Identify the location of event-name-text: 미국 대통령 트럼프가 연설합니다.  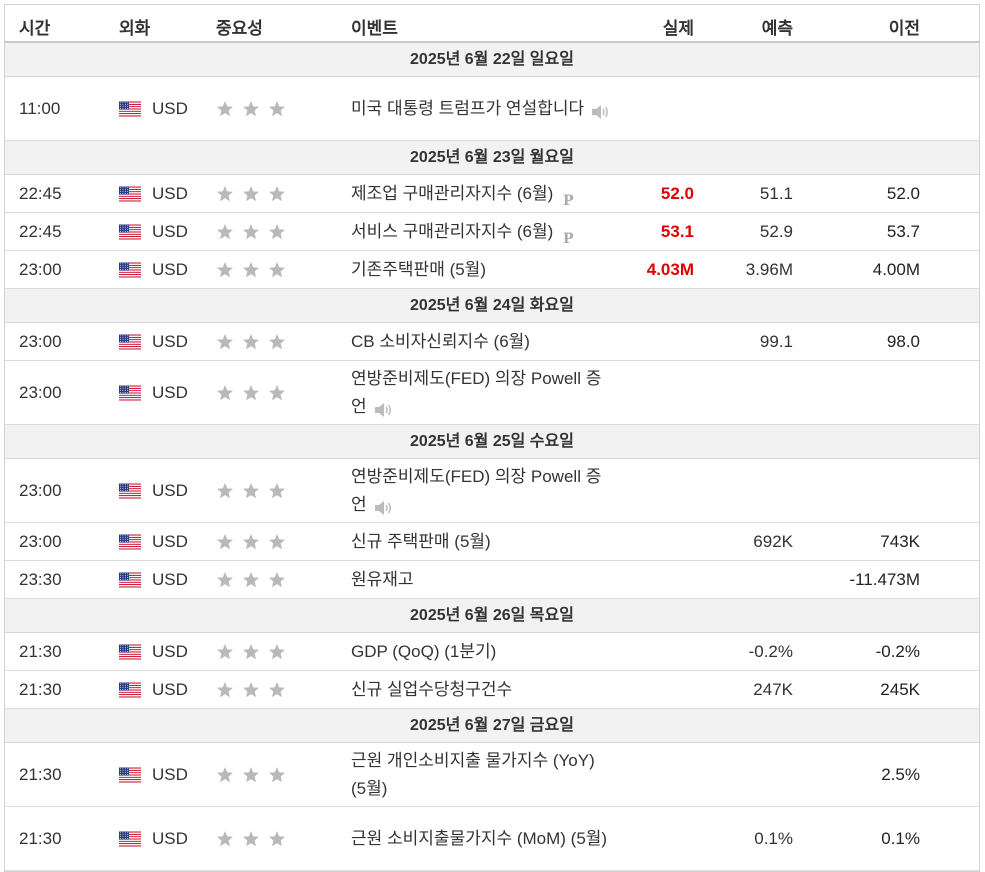
(468, 108).